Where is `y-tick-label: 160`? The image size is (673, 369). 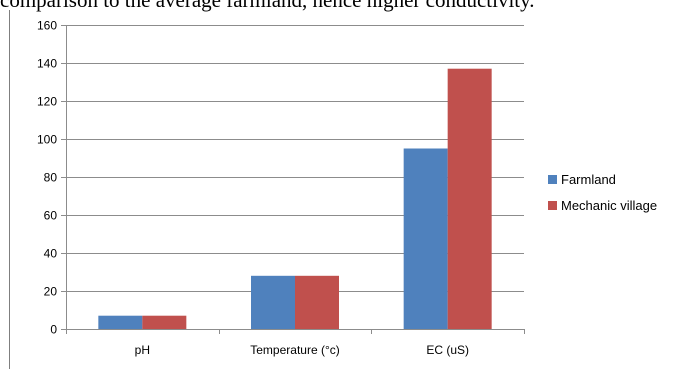
y-tick-label: 160 is located at coordinates (47, 26).